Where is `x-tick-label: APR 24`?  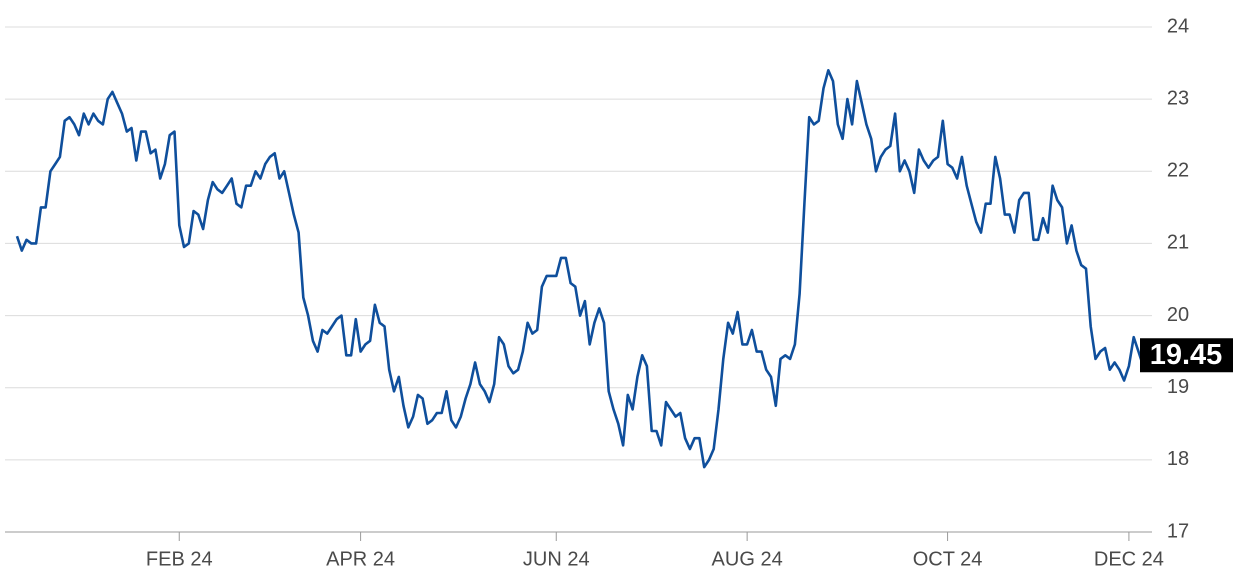
x-tick-label: APR 24 is located at coordinates (360, 559).